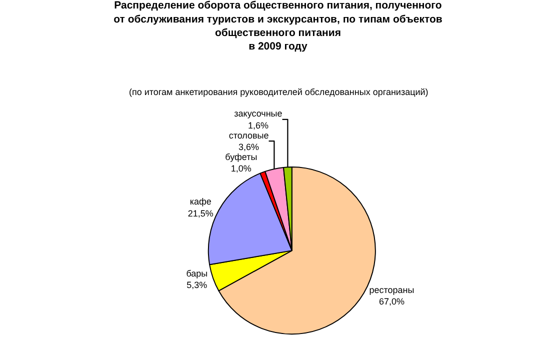 This screenshot has height=348, width=556. What do you see at coordinates (241, 157) in the screenshot?
I see `slice-label: буфеты` at bounding box center [241, 157].